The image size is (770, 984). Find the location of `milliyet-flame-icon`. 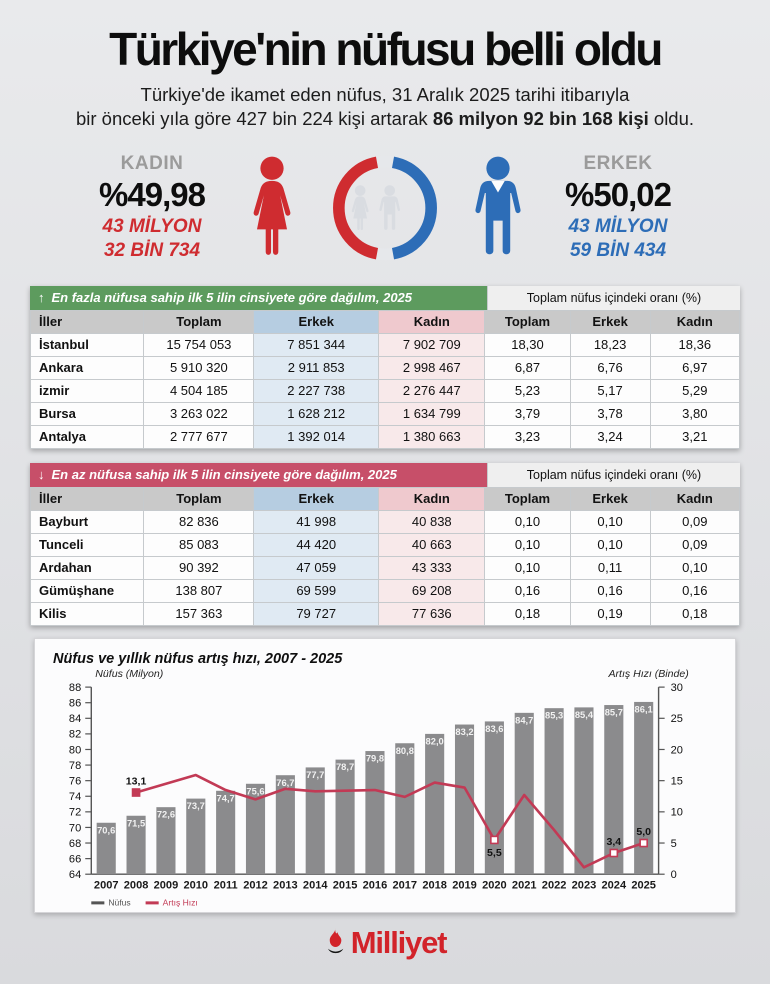

milliyet-flame-icon is located at coordinates (335, 941).